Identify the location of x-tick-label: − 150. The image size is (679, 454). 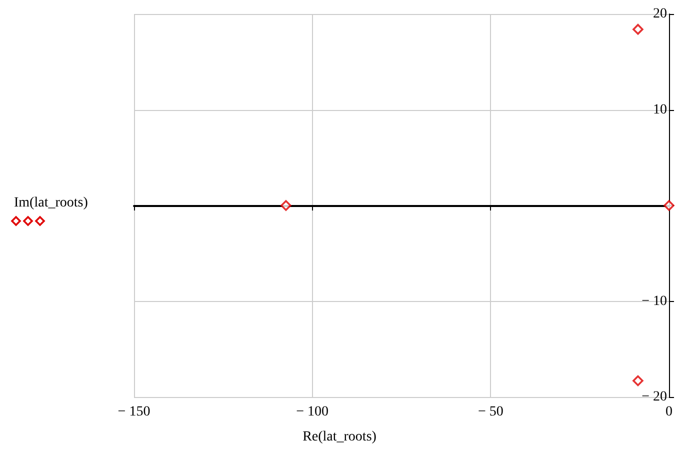
(134, 412).